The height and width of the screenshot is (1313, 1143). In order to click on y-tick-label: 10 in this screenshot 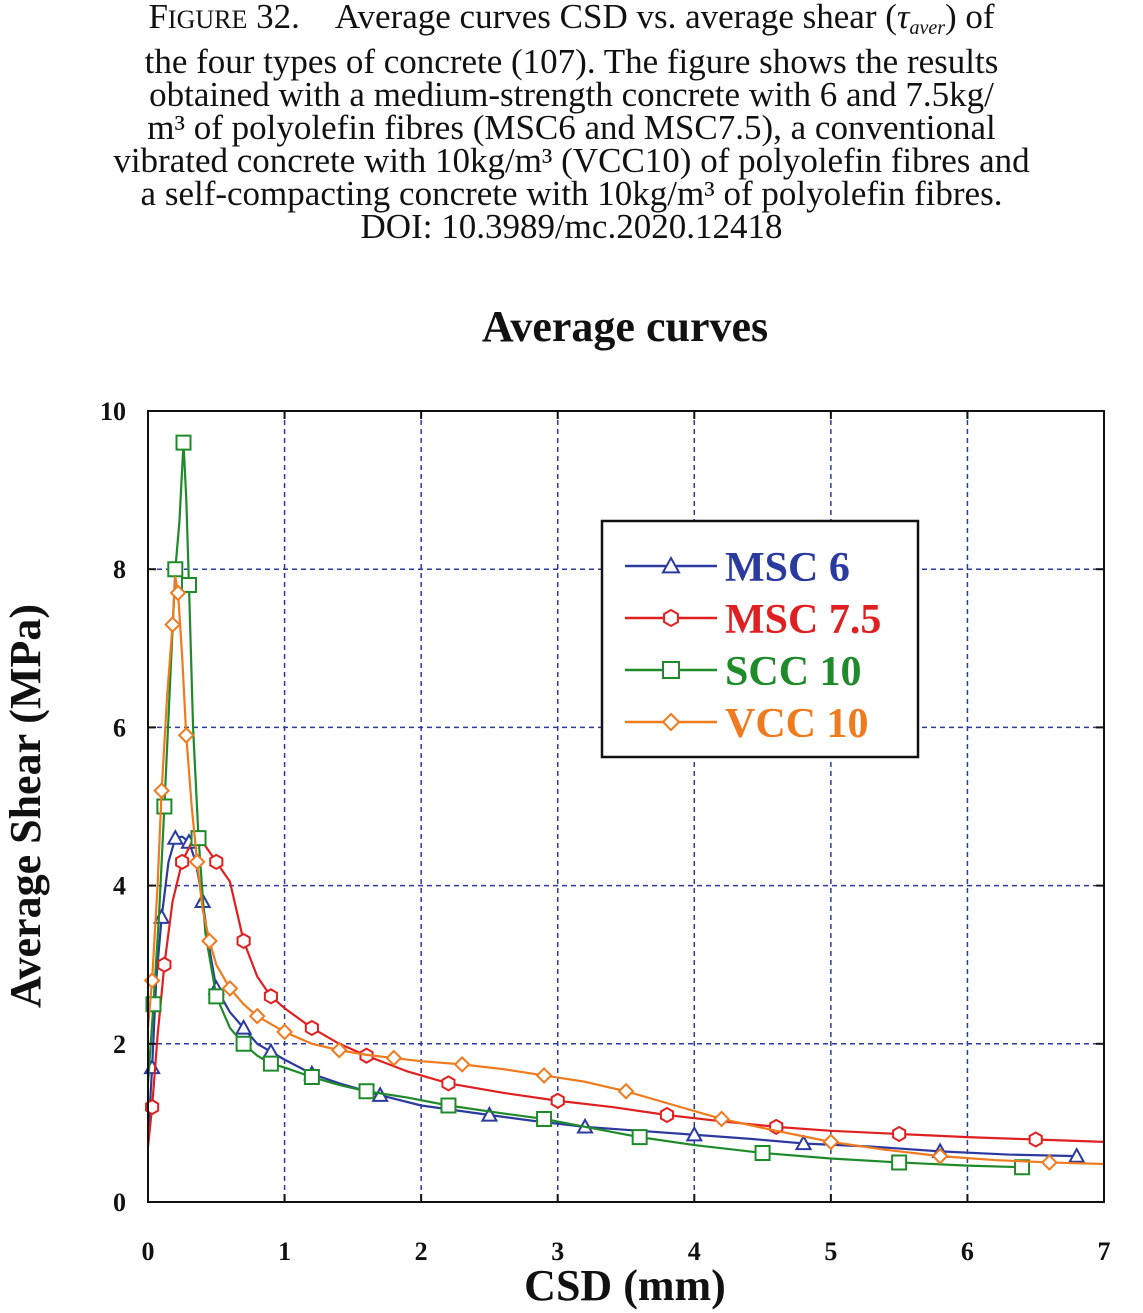, I will do `click(113, 411)`.